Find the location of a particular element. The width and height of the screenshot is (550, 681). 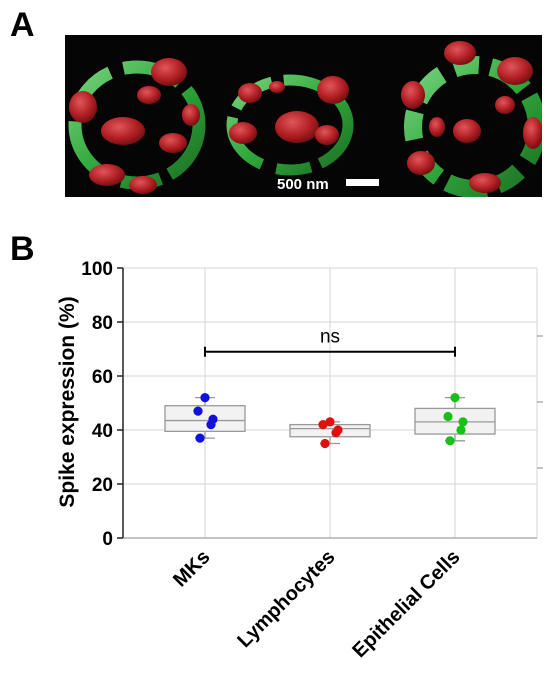

x-tick-label: MKs is located at coordinates (191, 568).